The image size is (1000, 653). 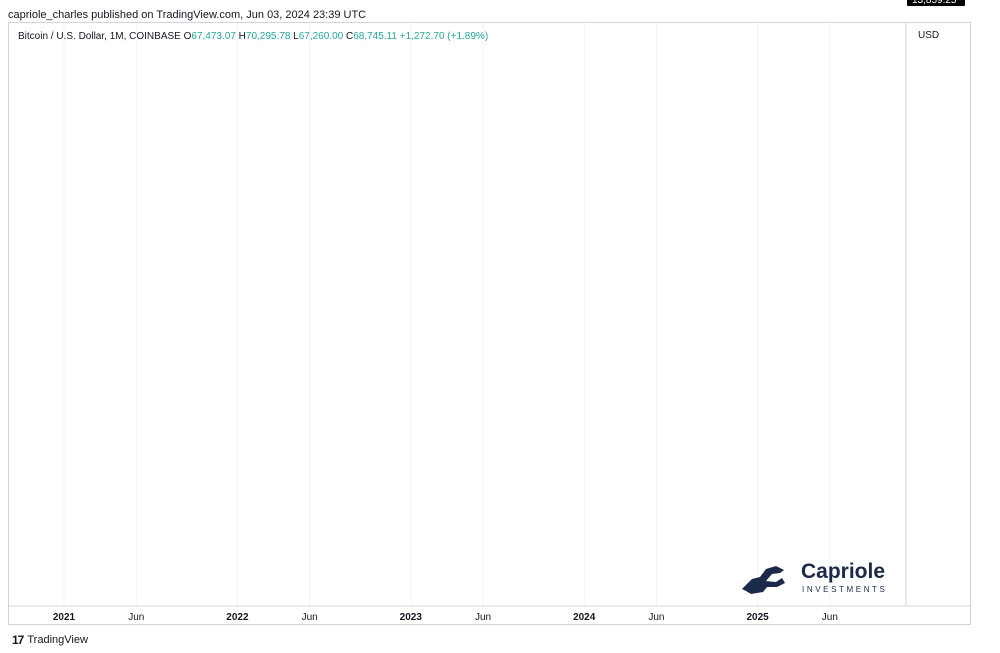 I want to click on legend-part: C, so click(x=349, y=36).